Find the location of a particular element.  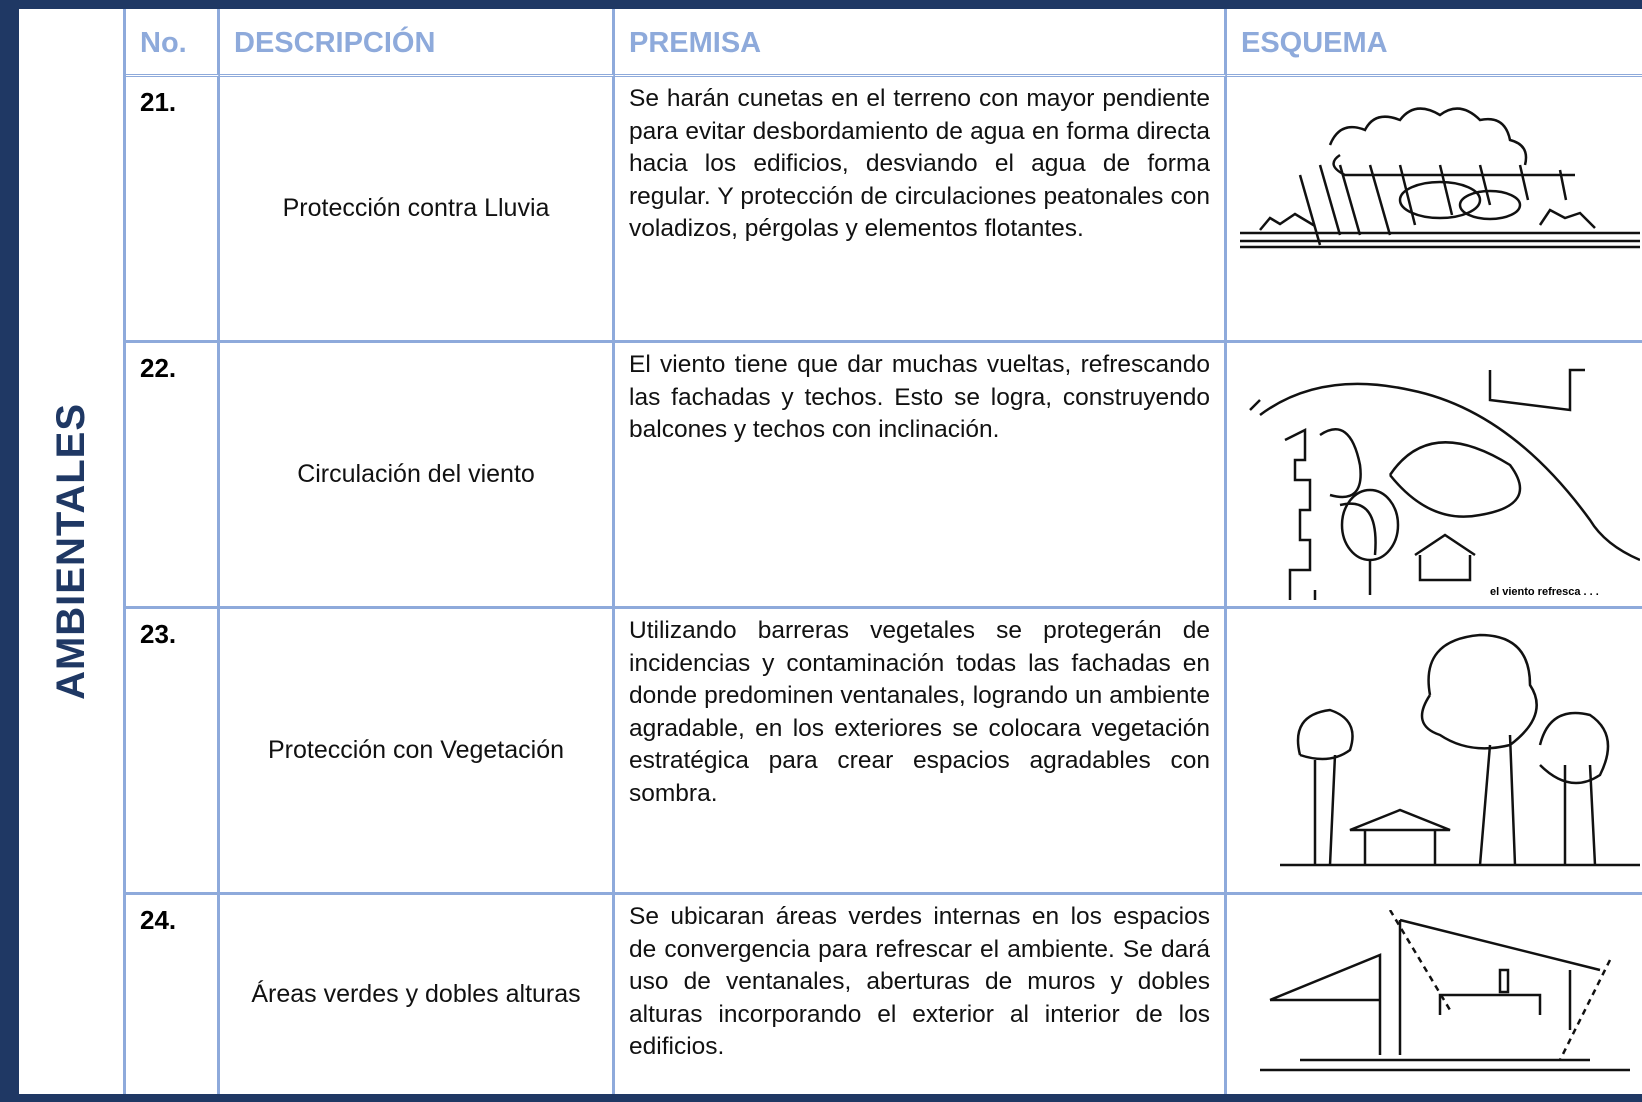

rain-sketch is located at coordinates (1440, 178).